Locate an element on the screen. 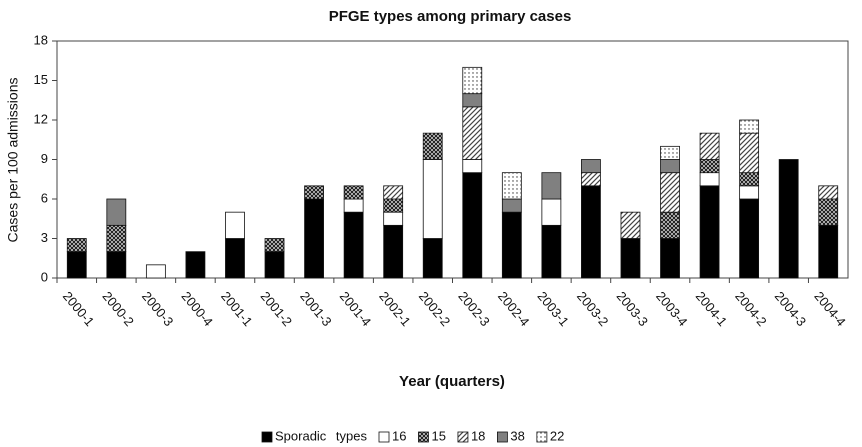  x-tick-label: 2001-1 is located at coordinates (237, 308).